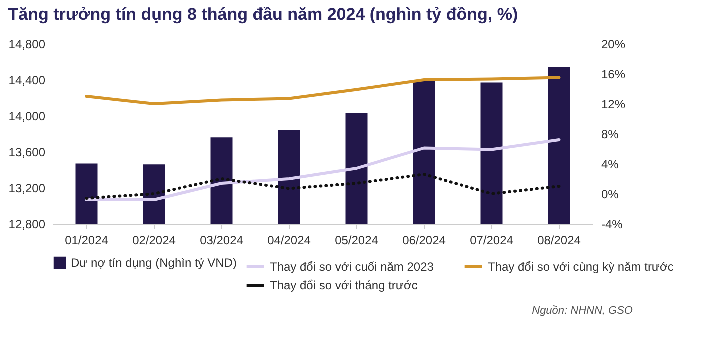 This screenshot has height=363, width=705. What do you see at coordinates (611, 135) in the screenshot?
I see `y2-tick-label: 8%` at bounding box center [611, 135].